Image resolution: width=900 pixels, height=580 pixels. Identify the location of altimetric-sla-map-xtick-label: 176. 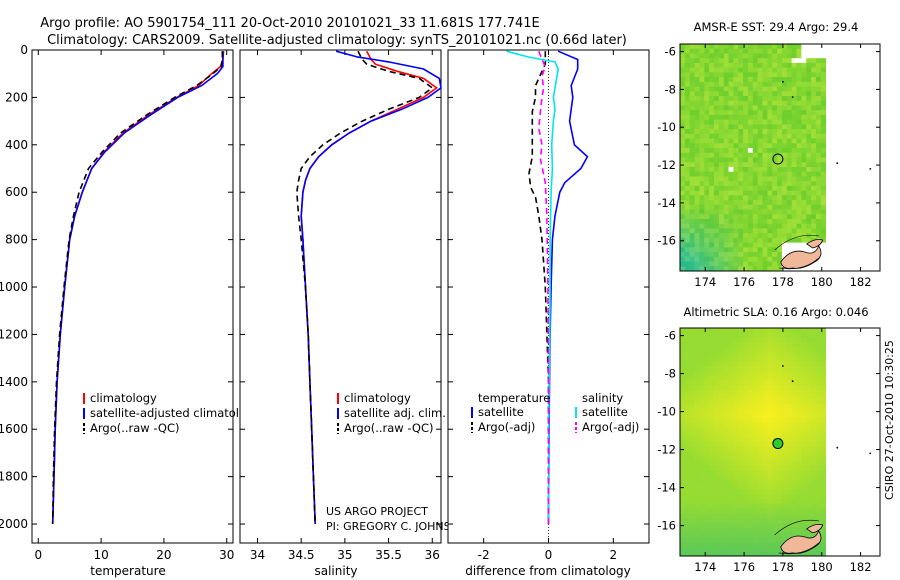
(744, 567).